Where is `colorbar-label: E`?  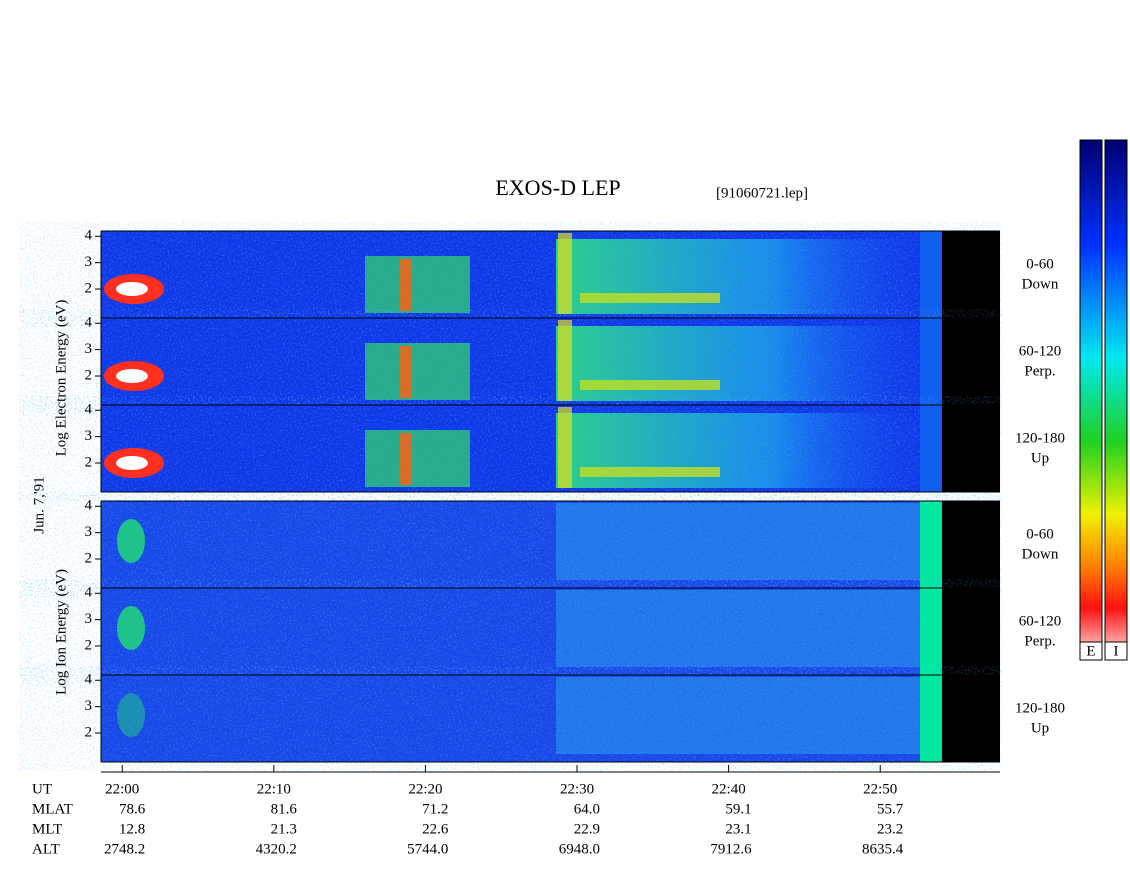
colorbar-label: E is located at coordinates (1090, 651).